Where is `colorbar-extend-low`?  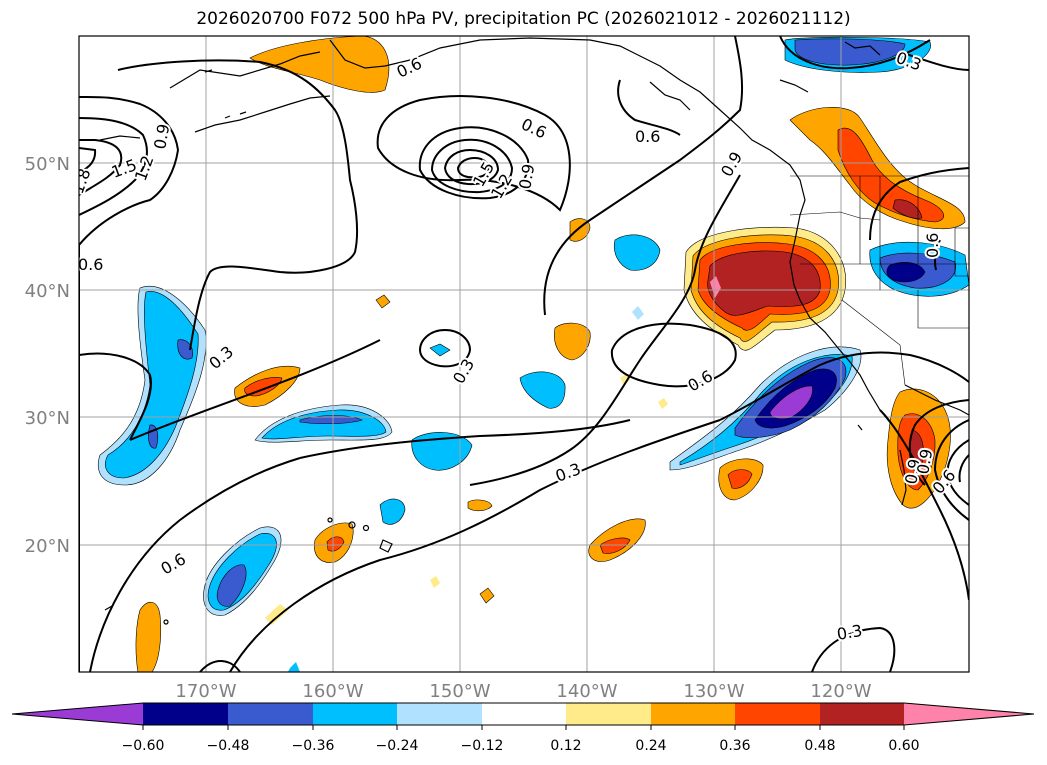 colorbar-extend-low is located at coordinates (77, 714).